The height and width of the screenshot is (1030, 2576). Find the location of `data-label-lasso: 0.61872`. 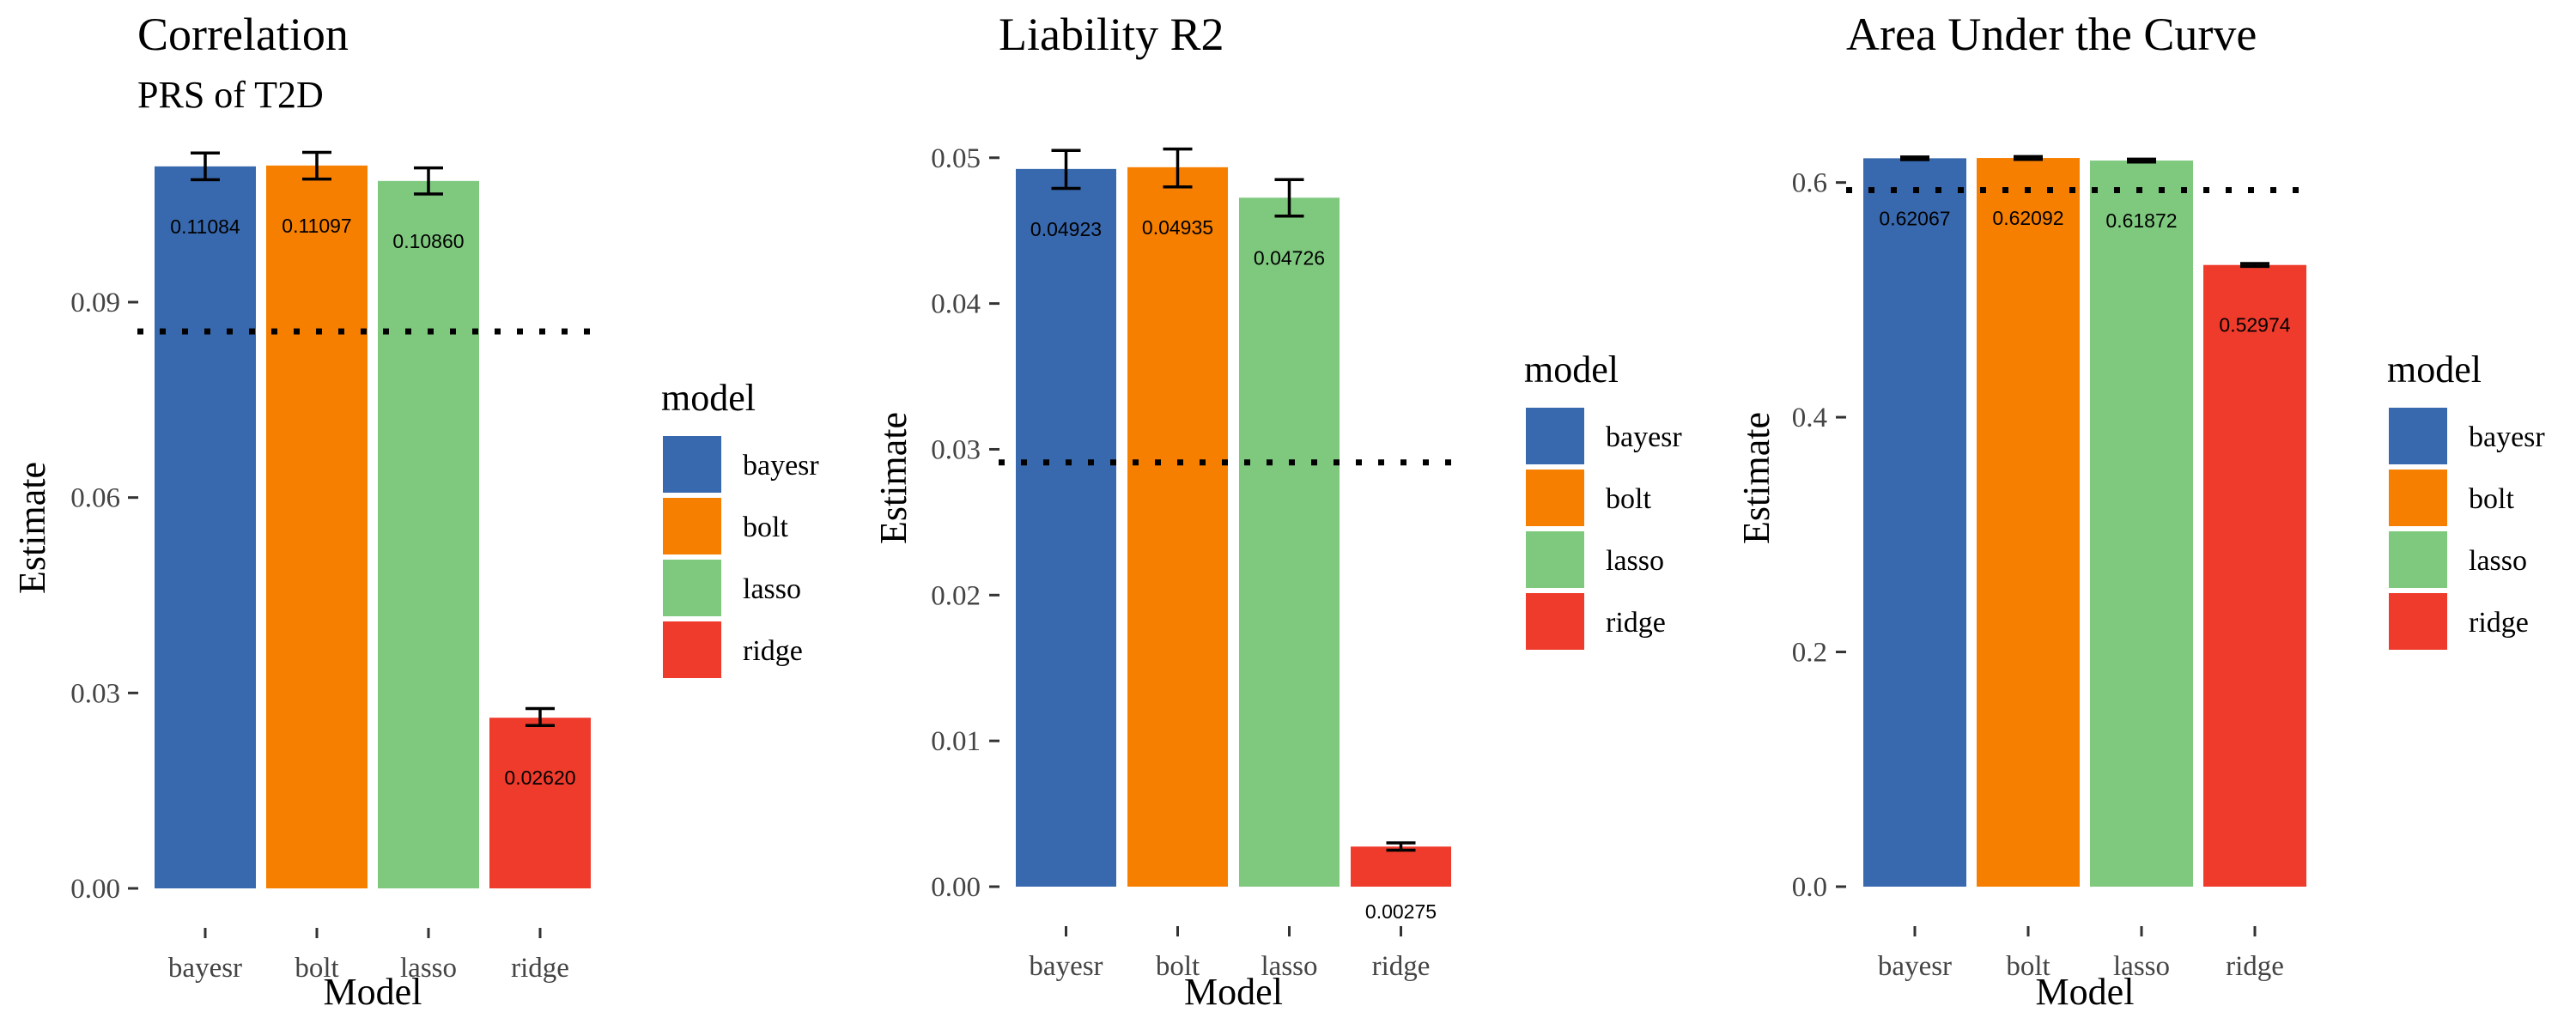

data-label-lasso: 0.61872 is located at coordinates (2141, 220).